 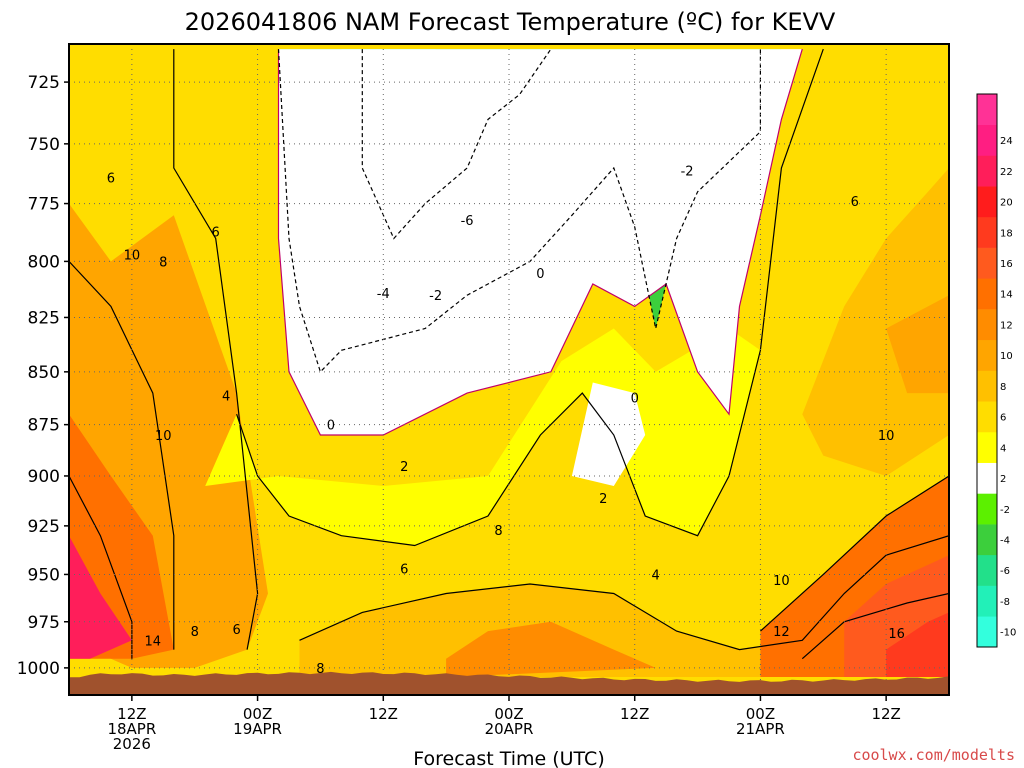 I want to click on contour-label-7: 8, so click(x=195, y=632).